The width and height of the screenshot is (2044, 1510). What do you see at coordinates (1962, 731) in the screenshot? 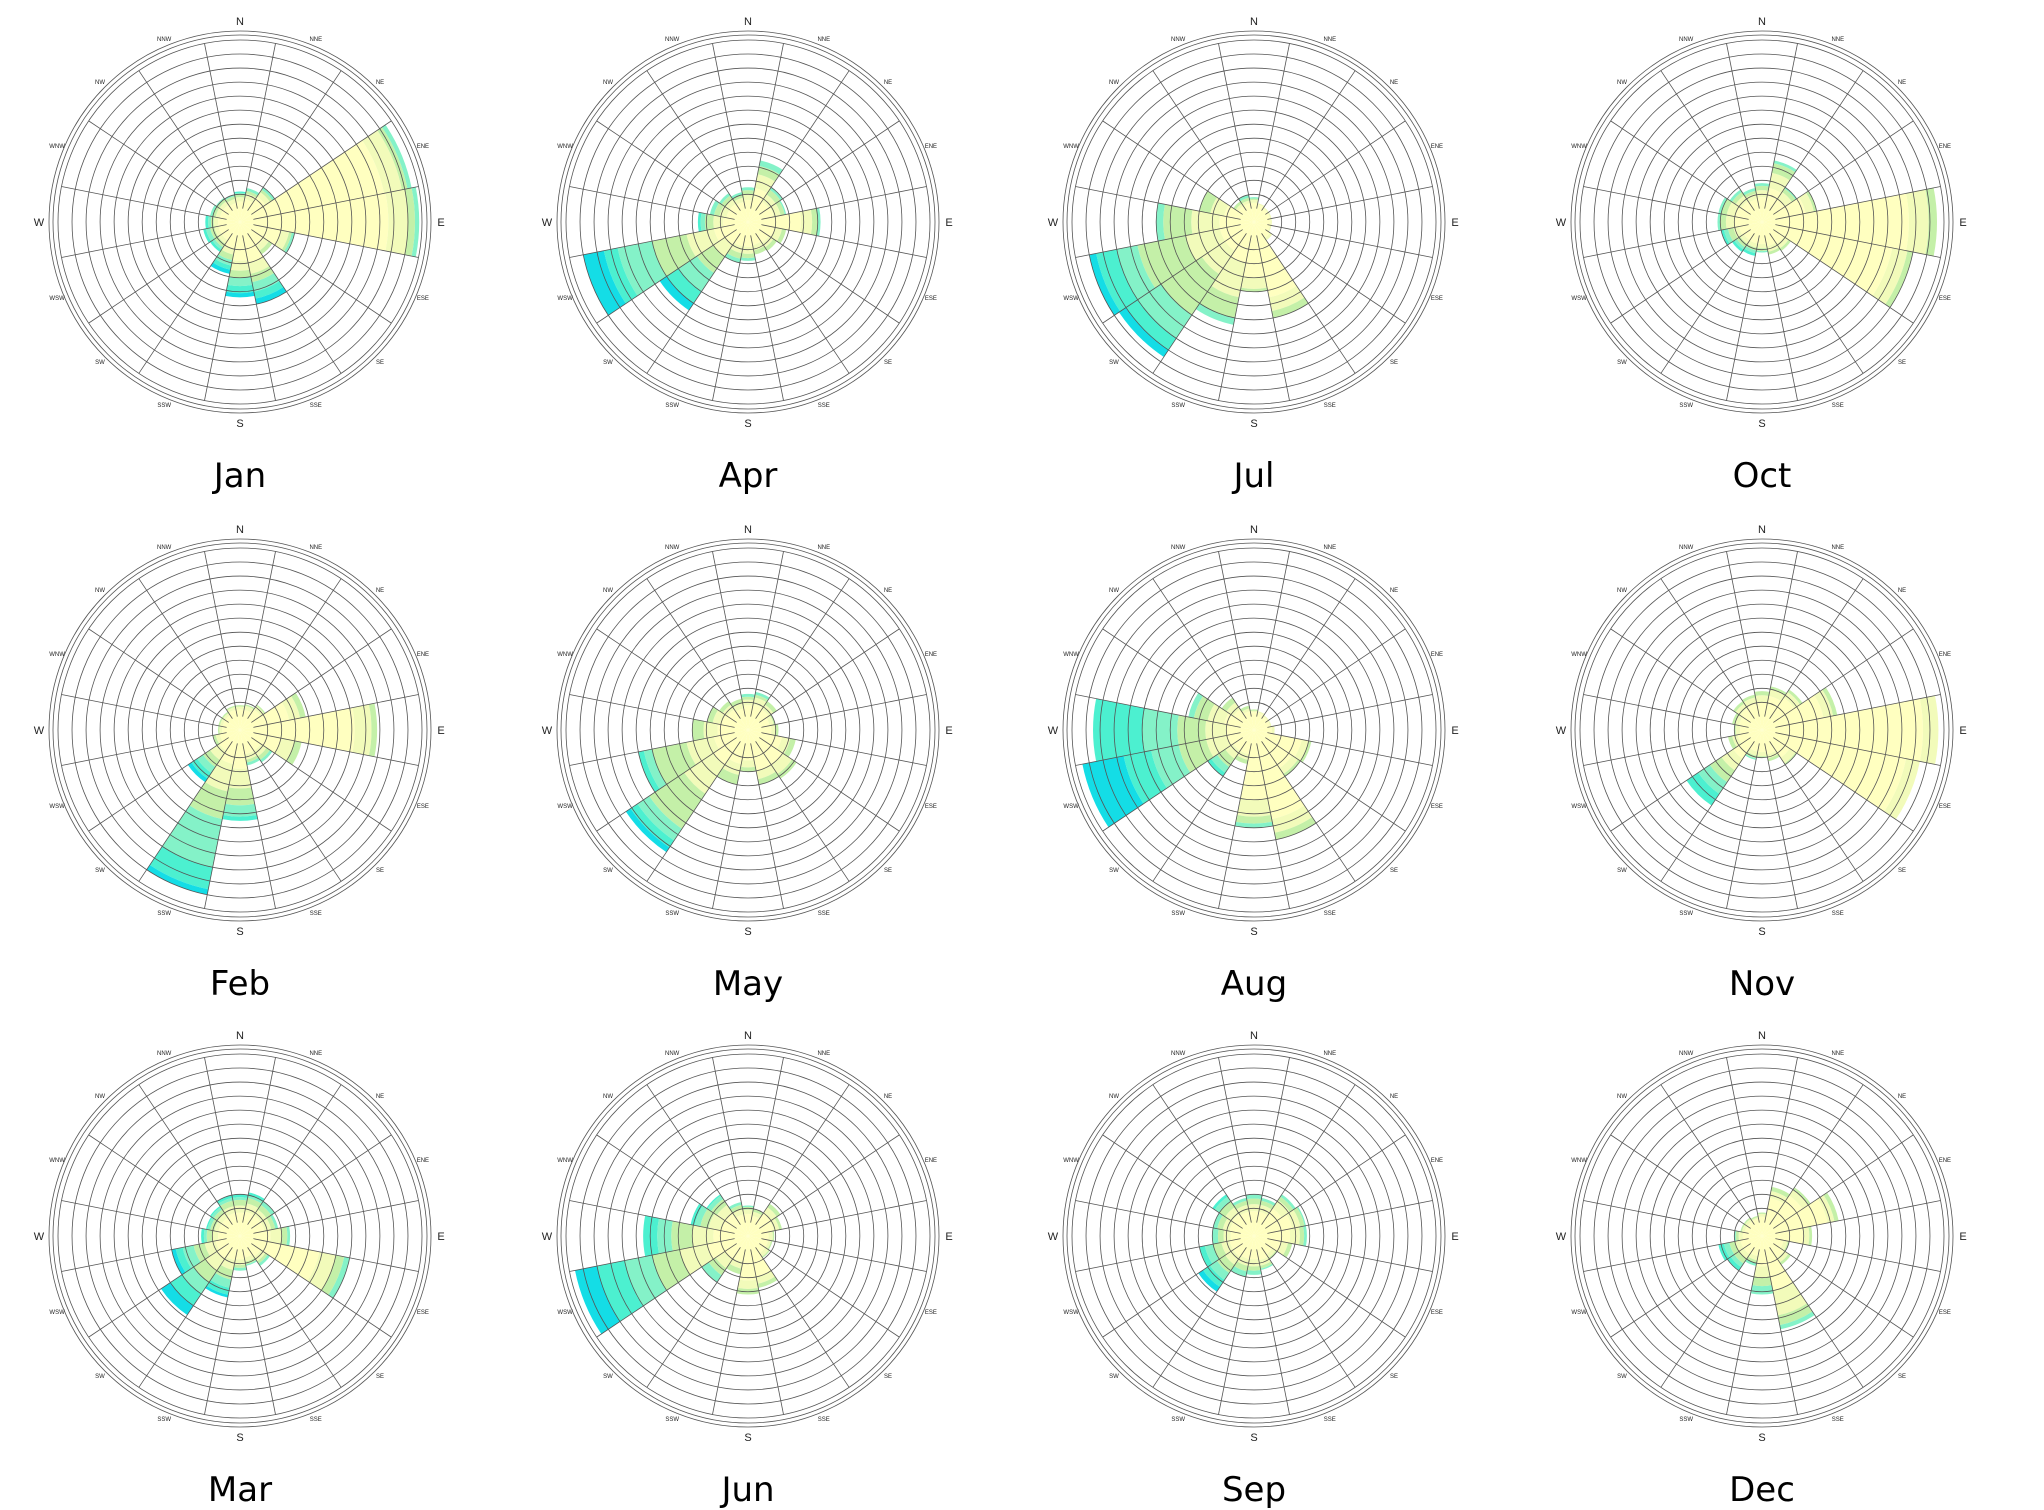
I see `direction-label-e: E` at bounding box center [1962, 731].